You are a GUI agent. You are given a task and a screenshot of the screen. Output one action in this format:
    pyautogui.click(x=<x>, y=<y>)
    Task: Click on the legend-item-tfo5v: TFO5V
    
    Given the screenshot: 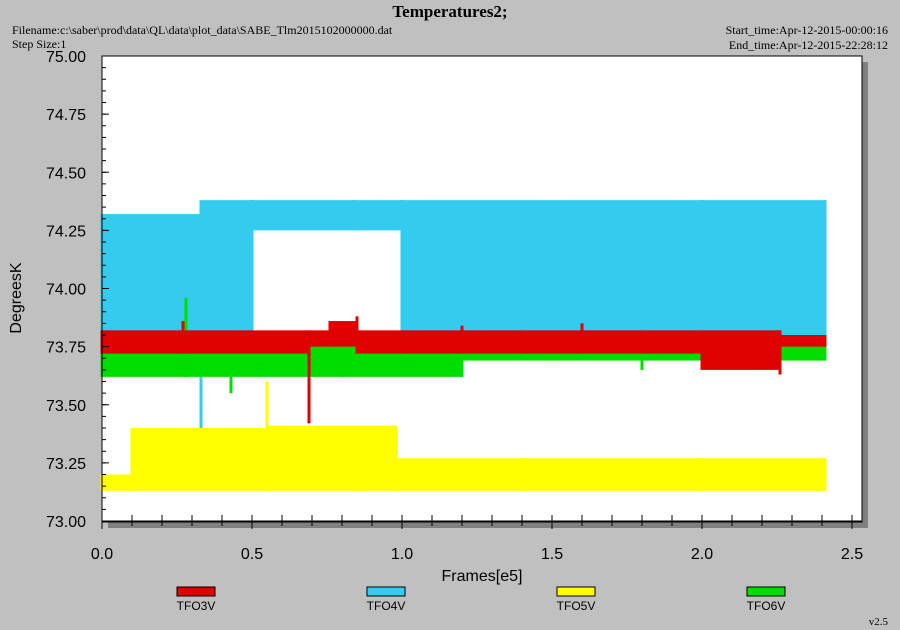 What is the action you would take?
    pyautogui.click(x=576, y=599)
    